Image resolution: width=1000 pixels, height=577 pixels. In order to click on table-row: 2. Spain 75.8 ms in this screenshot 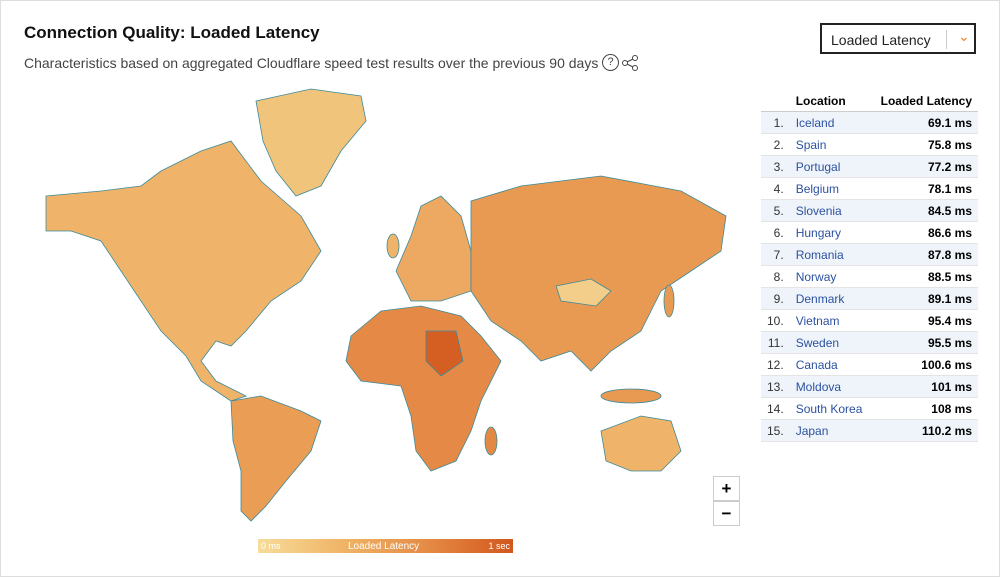, I will do `click(869, 144)`.